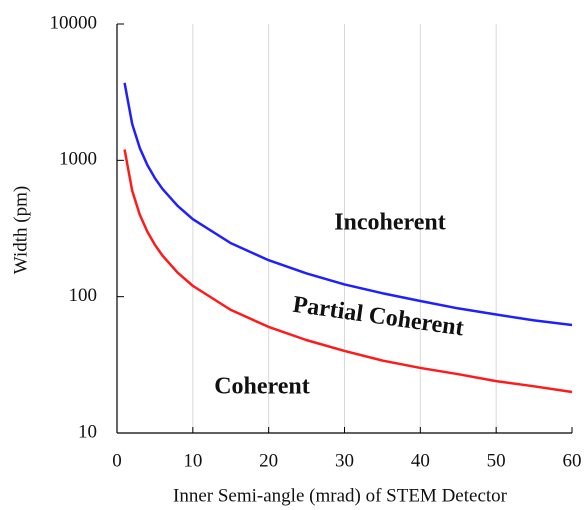 The image size is (586, 510). I want to click on y-tick-label: 10000, so click(74, 22).